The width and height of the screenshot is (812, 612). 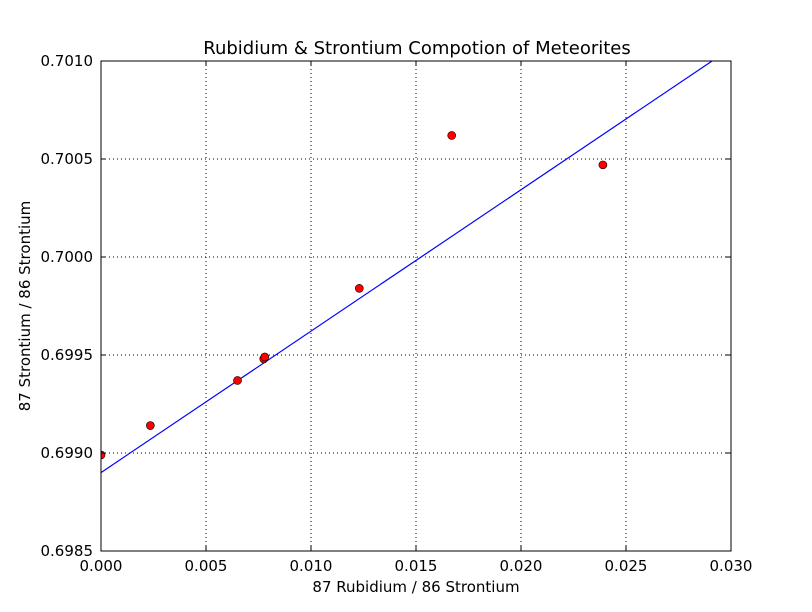 What do you see at coordinates (416, 566) in the screenshot?
I see `x-tick-label: 0.015` at bounding box center [416, 566].